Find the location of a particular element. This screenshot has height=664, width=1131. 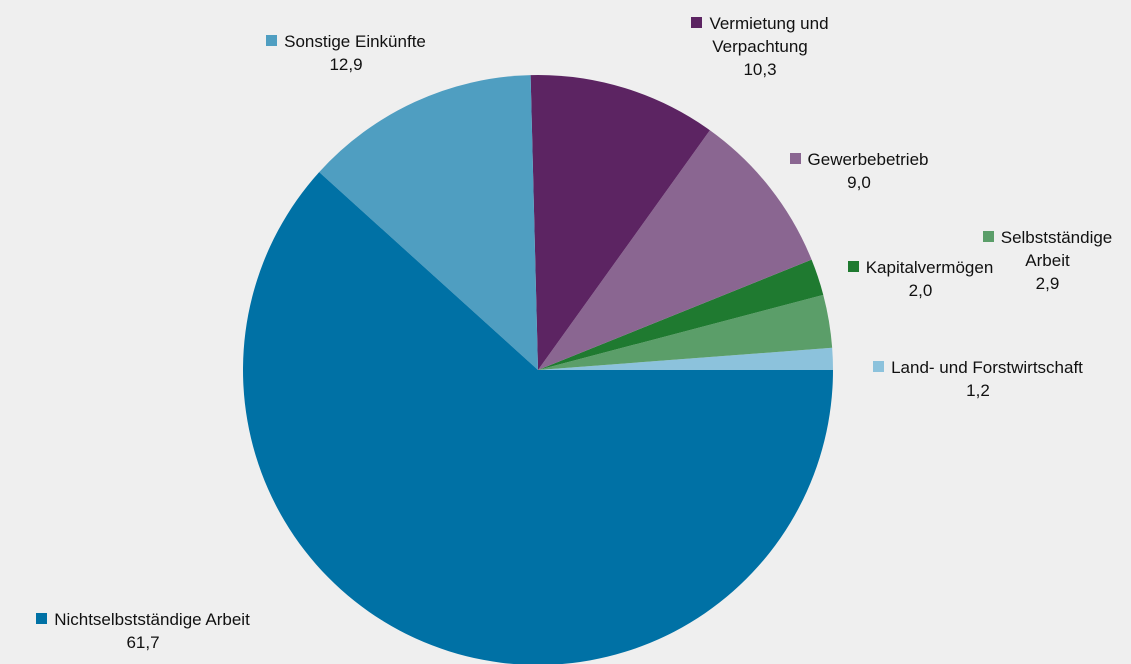

slice-label: Nichtselbstständige Arbeit 61,7 is located at coordinates (143, 631).